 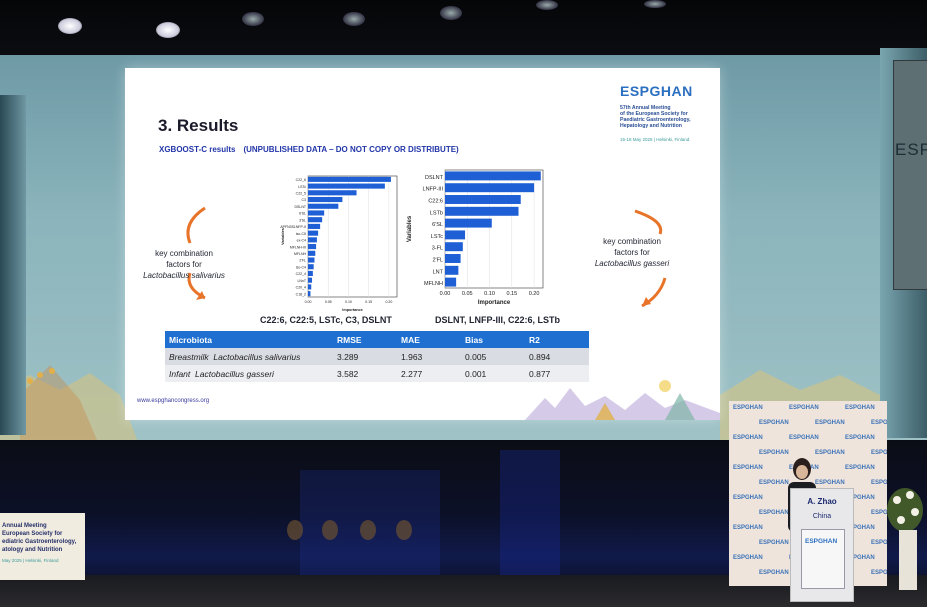 What do you see at coordinates (13, 265) in the screenshot?
I see `wall-edge-left` at bounding box center [13, 265].